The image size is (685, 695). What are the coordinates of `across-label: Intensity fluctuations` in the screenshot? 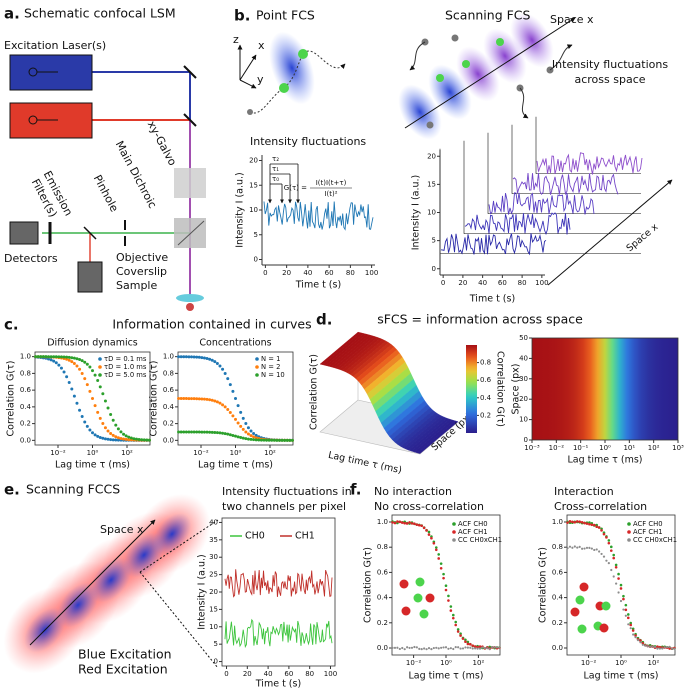 It's located at (610, 64).